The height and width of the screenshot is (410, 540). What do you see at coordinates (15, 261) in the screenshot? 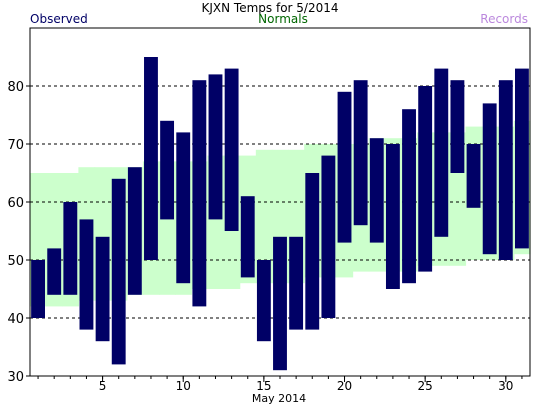
I see `y-tick-label-50: 50` at bounding box center [15, 261].